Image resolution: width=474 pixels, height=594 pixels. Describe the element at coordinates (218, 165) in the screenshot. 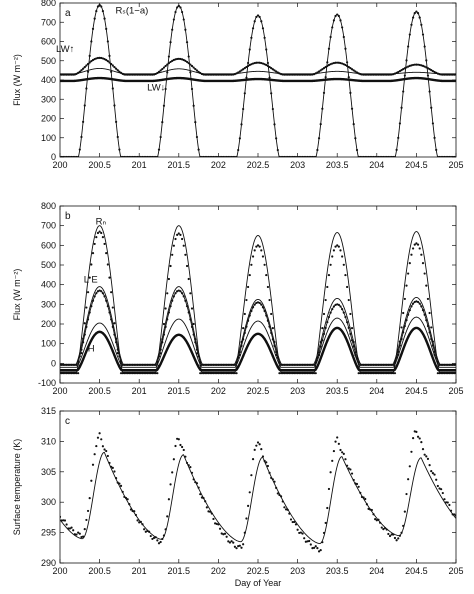

I see `x-tick-label: 202` at that location.